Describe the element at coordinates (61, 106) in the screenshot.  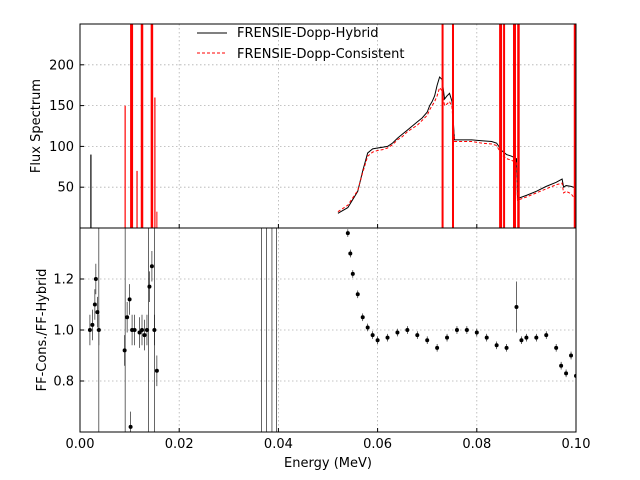
I see `top-ytick-label: 150` at that location.